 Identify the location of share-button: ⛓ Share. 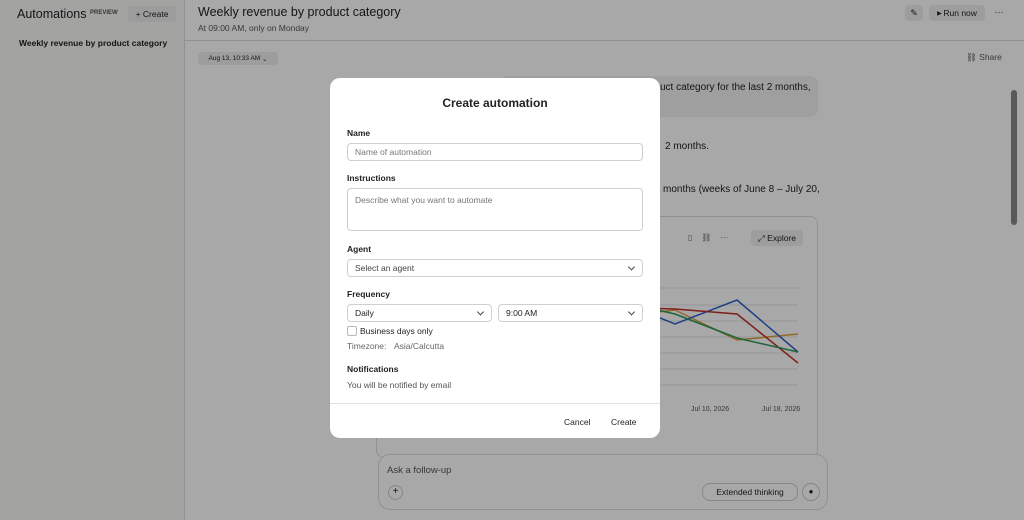
(984, 57).